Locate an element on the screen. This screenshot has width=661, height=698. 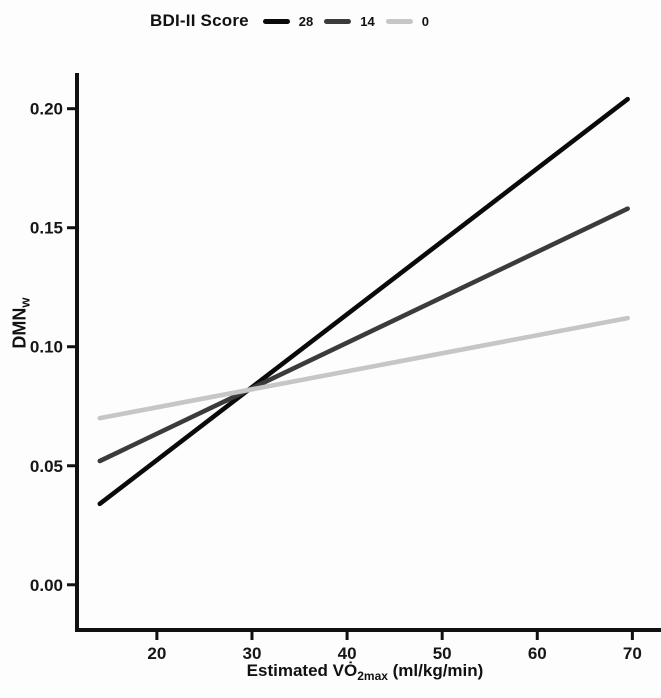
y-tick-0.20 is located at coordinates (71, 109).